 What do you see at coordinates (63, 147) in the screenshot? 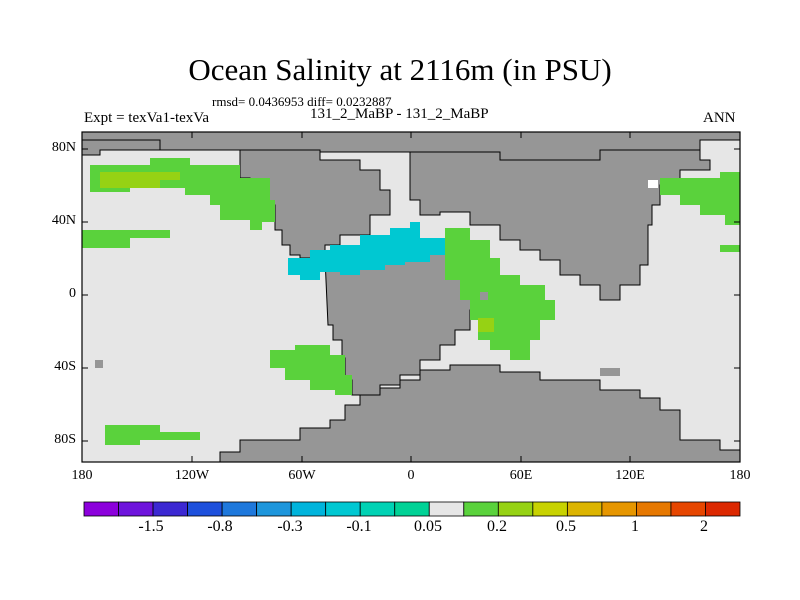
I see `ytick-label: 80N` at bounding box center [63, 147].